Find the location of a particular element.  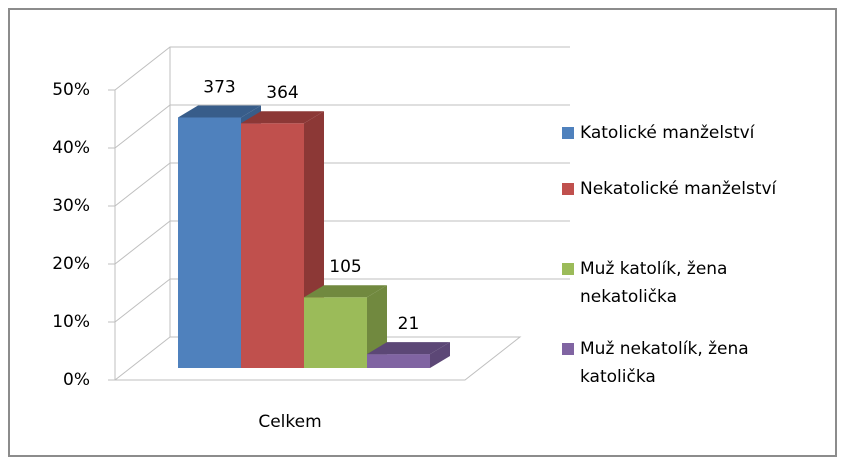

y-tick-label: 20% is located at coordinates (71, 264).